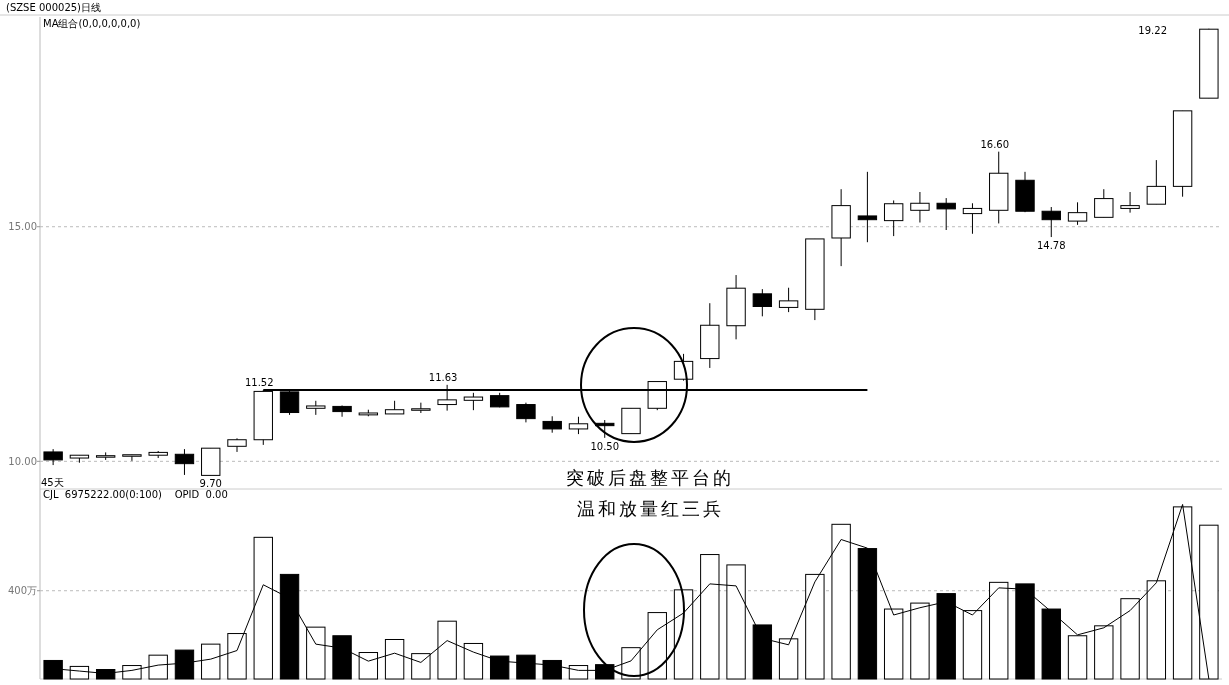 The height and width of the screenshot is (685, 1229). What do you see at coordinates (995, 144) in the screenshot?
I see `annotation: 16.60` at bounding box center [995, 144].